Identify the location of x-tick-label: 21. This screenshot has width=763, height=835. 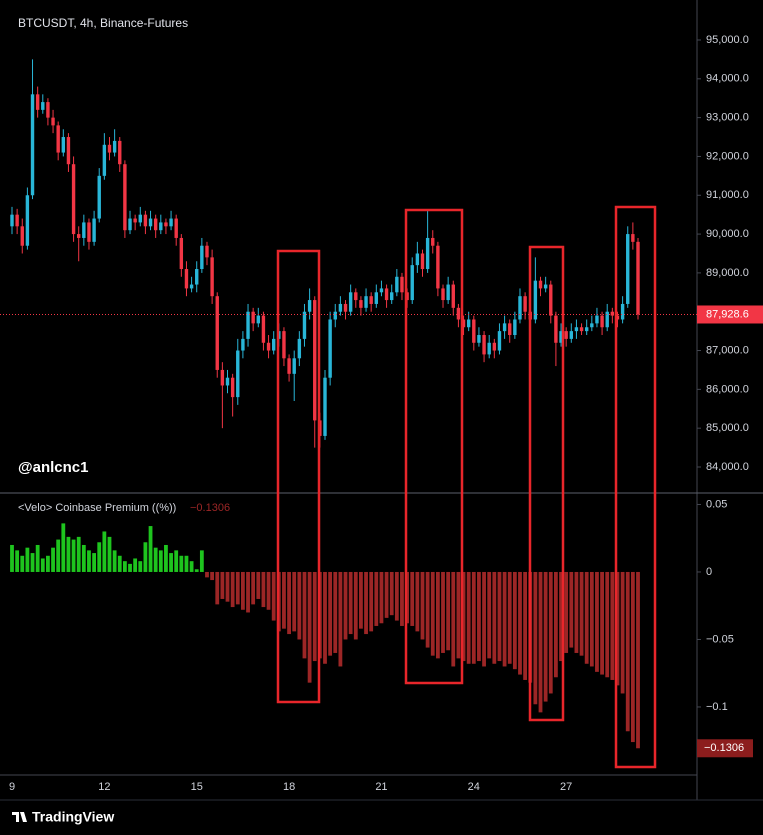
(381, 787).